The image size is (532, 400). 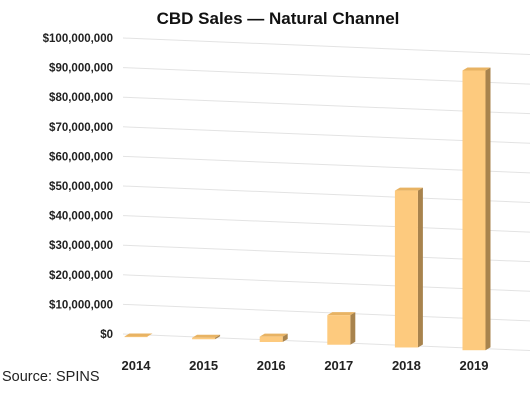 What do you see at coordinates (81, 217) in the screenshot?
I see `y-tick-label: $40,000,000` at bounding box center [81, 217].